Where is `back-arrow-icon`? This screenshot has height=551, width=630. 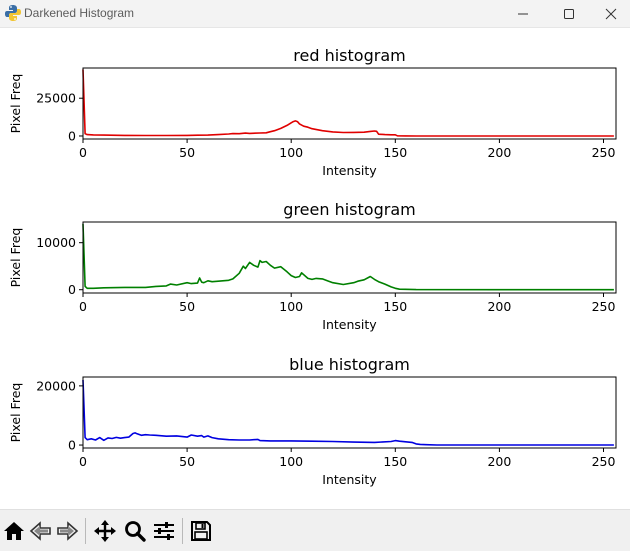 back-arrow-icon is located at coordinates (40, 531).